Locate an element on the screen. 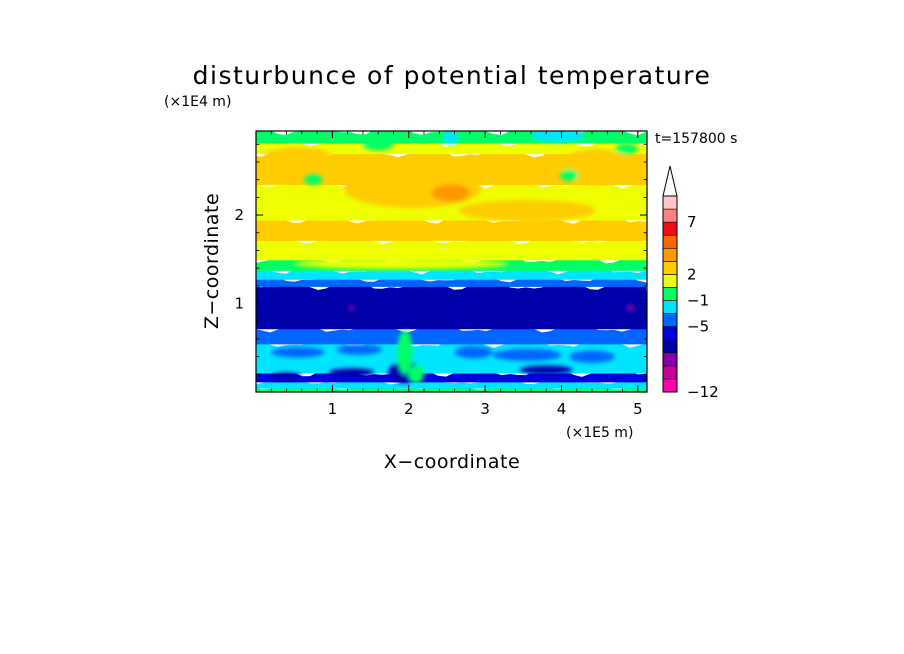 This screenshot has width=904, height=654. x-tick-label: 4 is located at coordinates (562, 409).